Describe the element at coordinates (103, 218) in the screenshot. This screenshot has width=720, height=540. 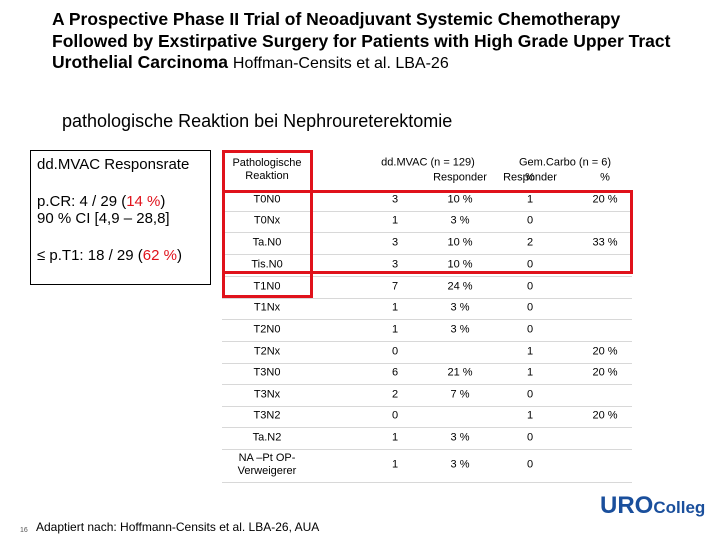
I see `summary-text: 90 % CI [4,9 – 28,8]` at that location.